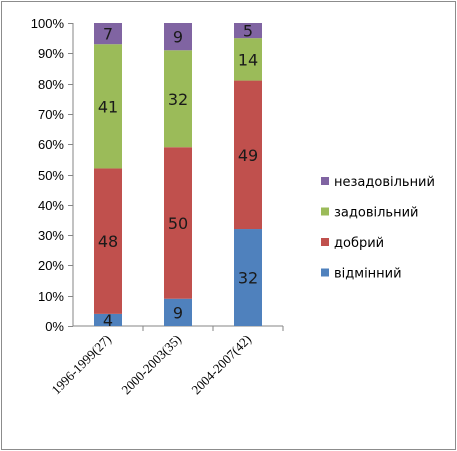 The width and height of the screenshot is (457, 451). Describe the element at coordinates (359, 243) in the screenshot. I see `legend-label: добрий` at that location.